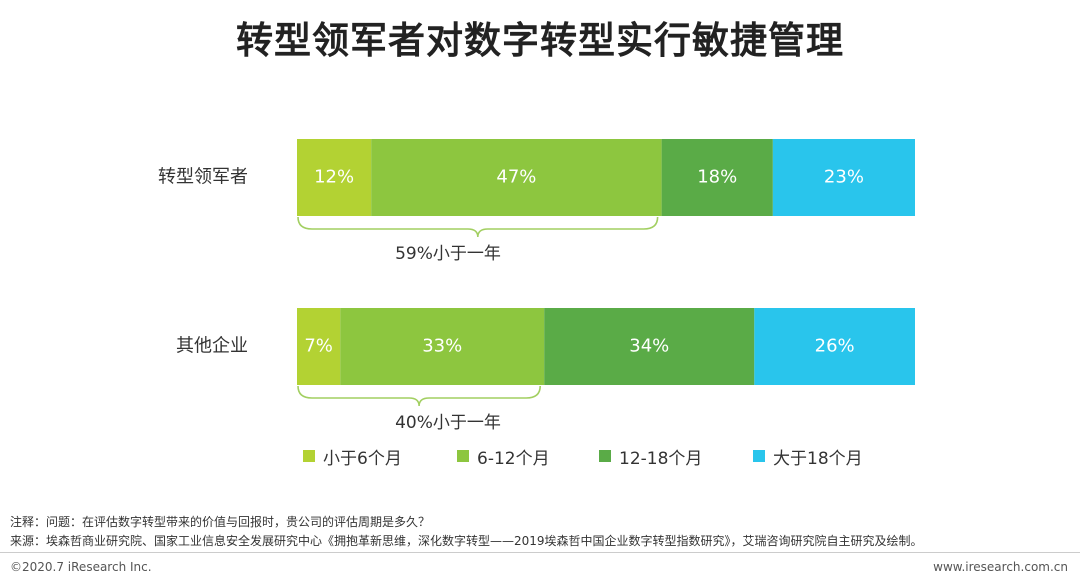  I want to click on value-label-12-18-row1: 34%, so click(649, 346).